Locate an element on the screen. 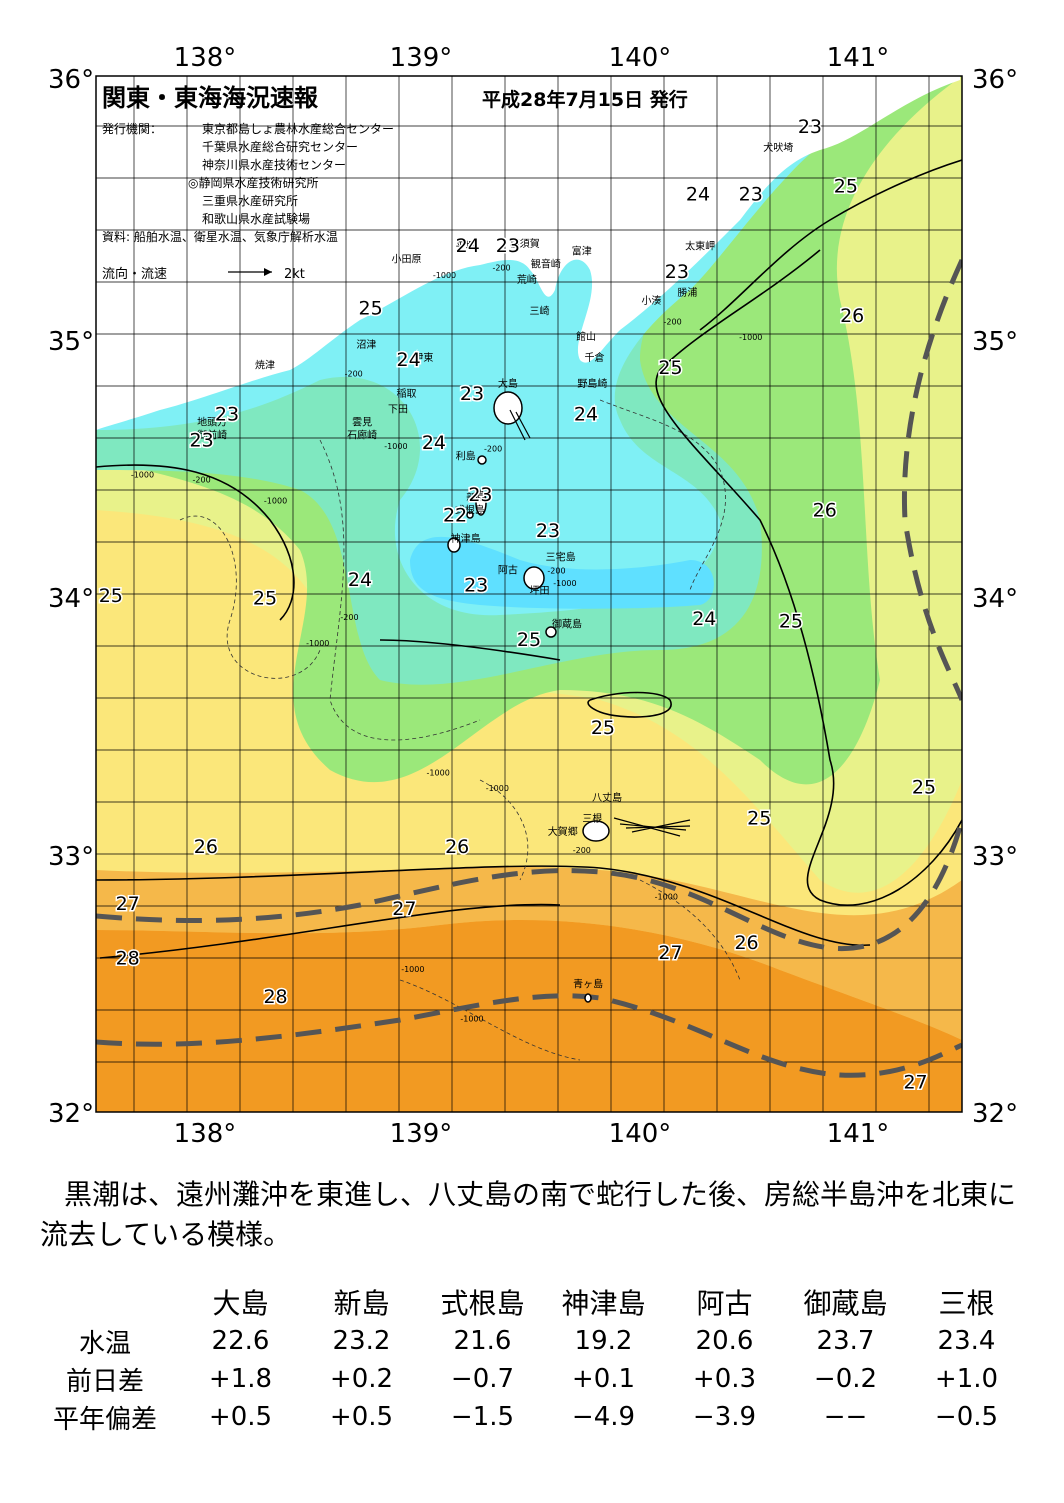 This screenshot has height=1503, width=1064. place-label: 横須賀 is located at coordinates (525, 243).